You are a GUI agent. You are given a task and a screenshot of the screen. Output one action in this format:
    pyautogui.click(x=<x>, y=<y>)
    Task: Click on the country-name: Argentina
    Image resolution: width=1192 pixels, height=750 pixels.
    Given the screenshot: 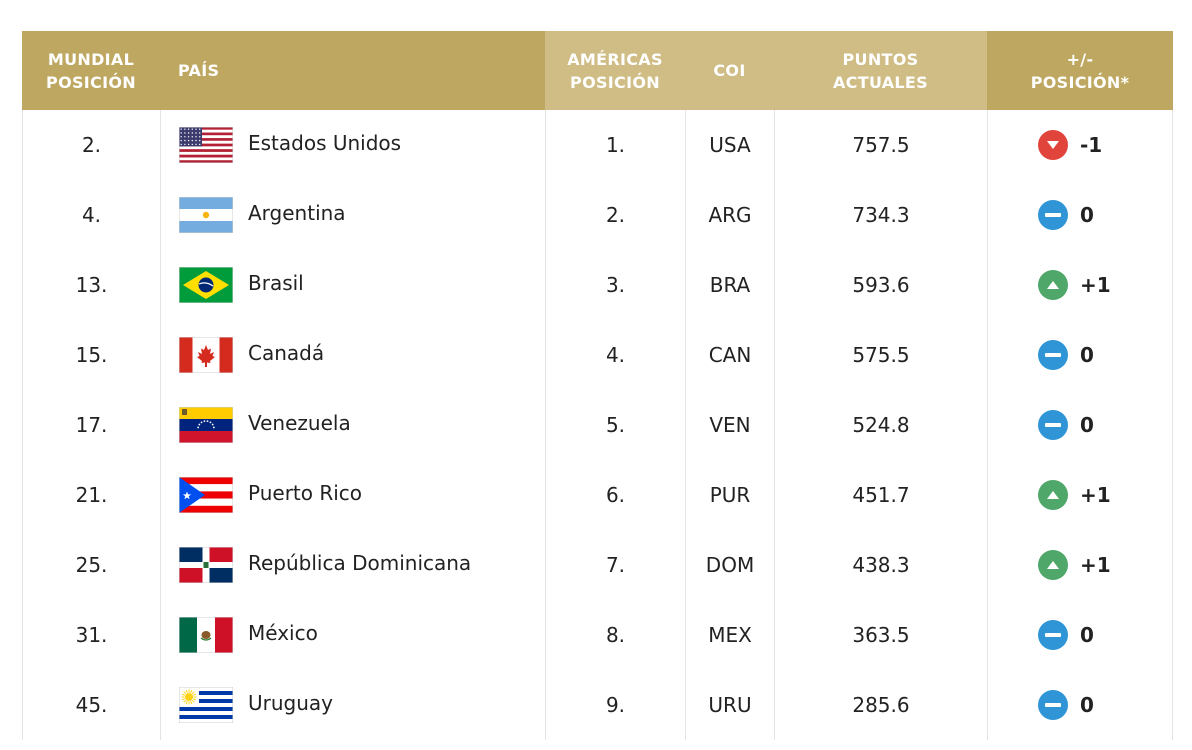 What is the action you would take?
    pyautogui.click(x=297, y=213)
    